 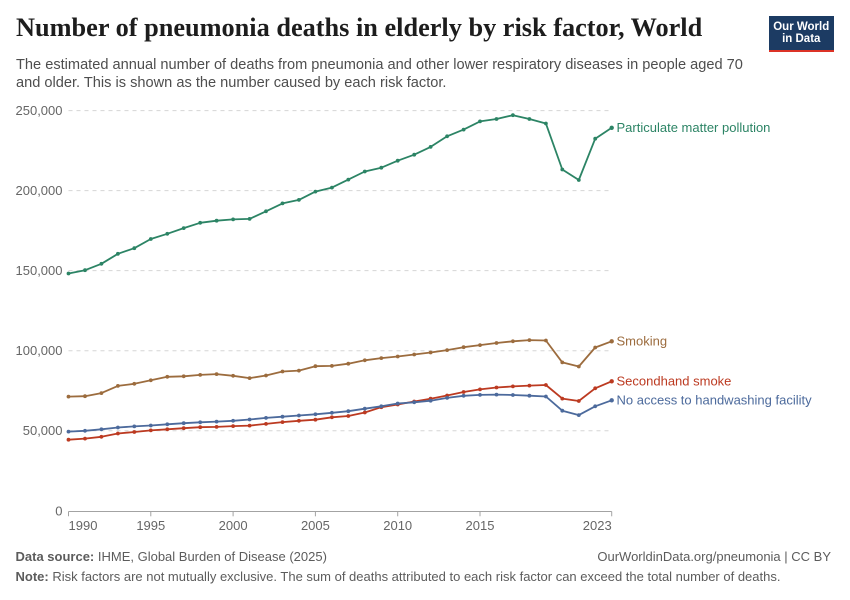 What do you see at coordinates (39, 190) in the screenshot?
I see `svg-text: 200,000` at bounding box center [39, 190].